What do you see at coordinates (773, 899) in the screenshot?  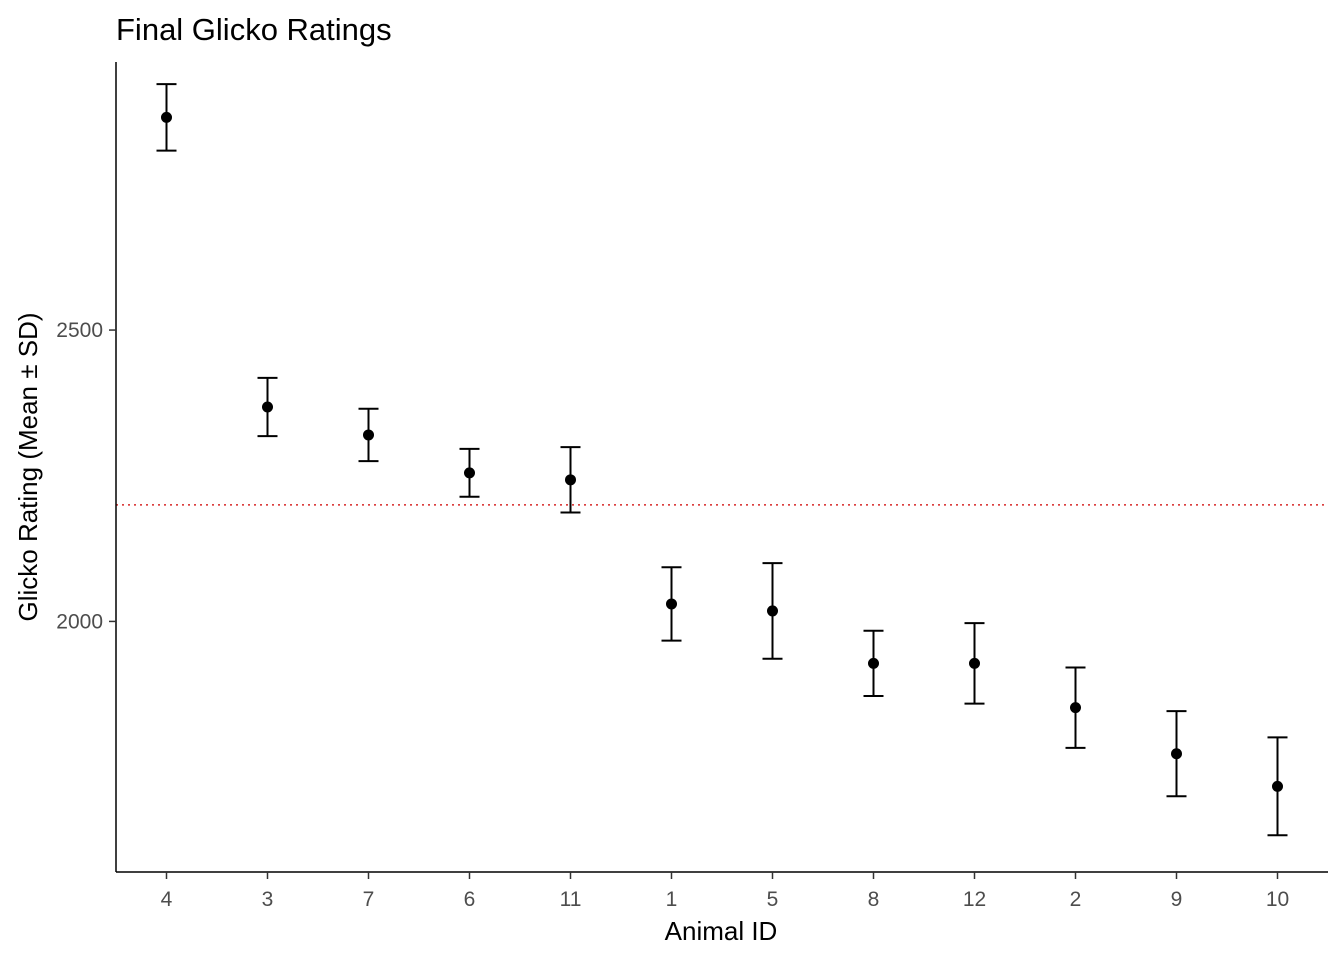 I see `x-tick-label-5: 5` at bounding box center [773, 899].